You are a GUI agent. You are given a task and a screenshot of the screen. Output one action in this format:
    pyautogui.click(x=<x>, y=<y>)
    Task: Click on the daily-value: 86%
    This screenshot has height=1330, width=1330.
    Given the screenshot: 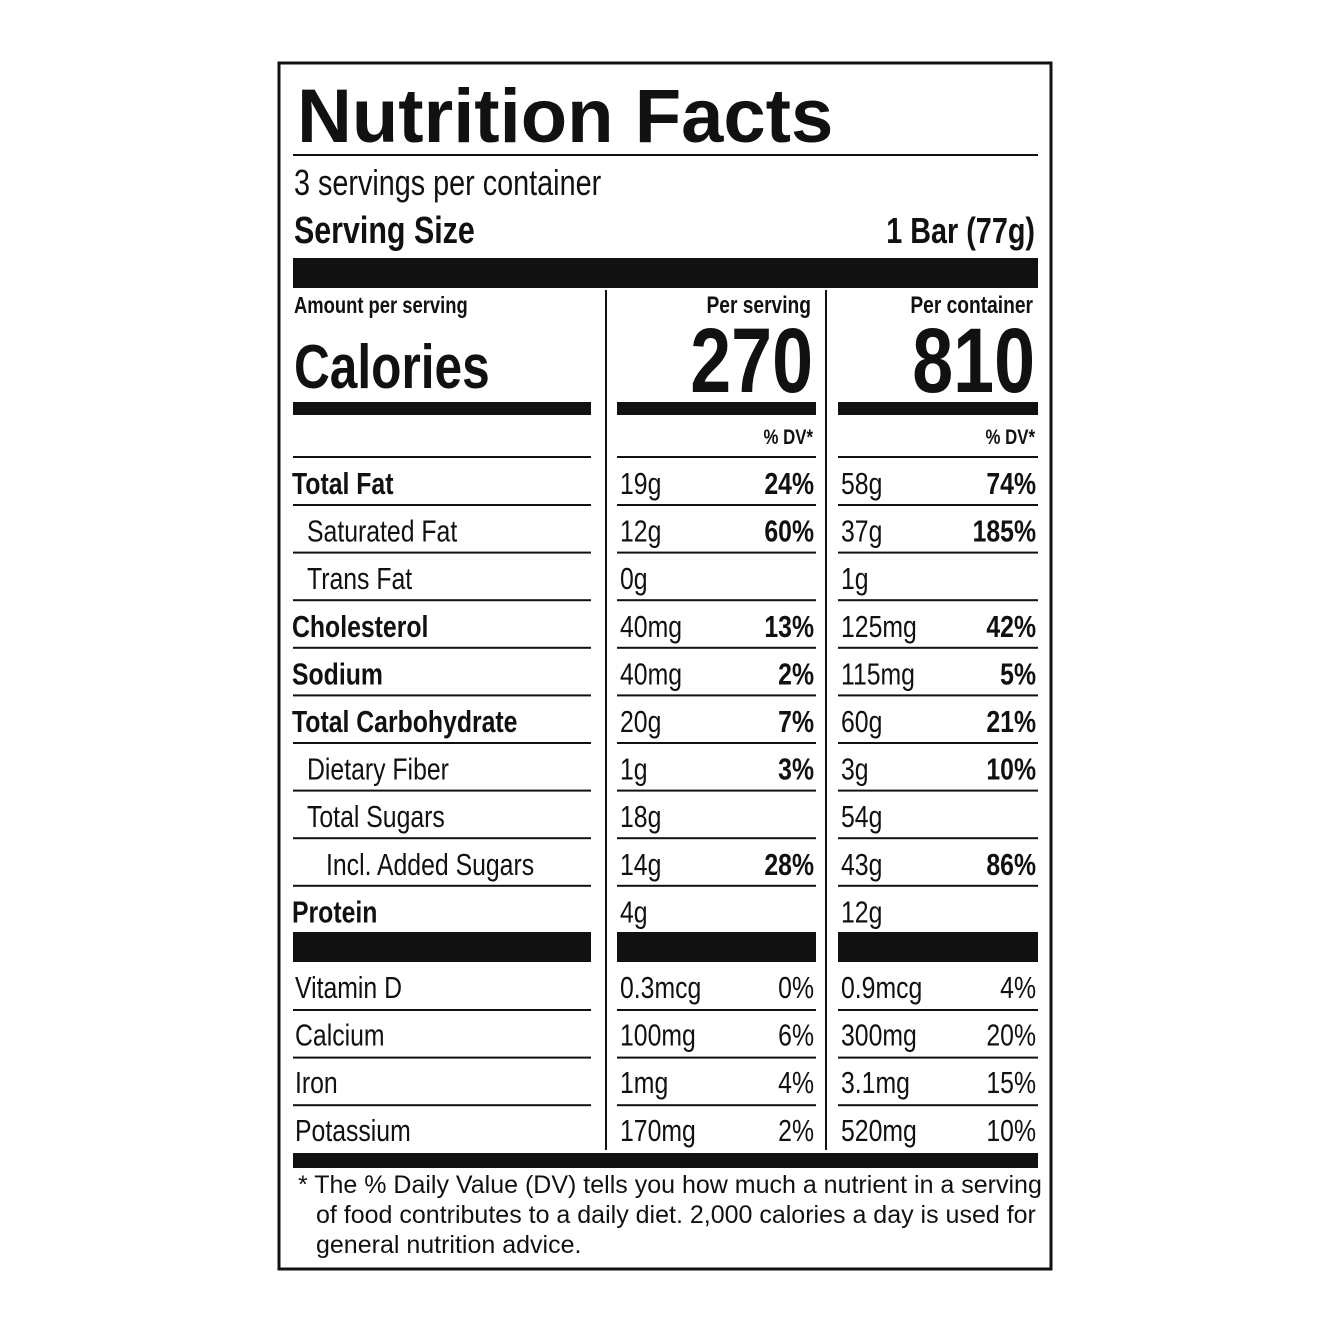 What is the action you would take?
    pyautogui.click(x=1011, y=864)
    